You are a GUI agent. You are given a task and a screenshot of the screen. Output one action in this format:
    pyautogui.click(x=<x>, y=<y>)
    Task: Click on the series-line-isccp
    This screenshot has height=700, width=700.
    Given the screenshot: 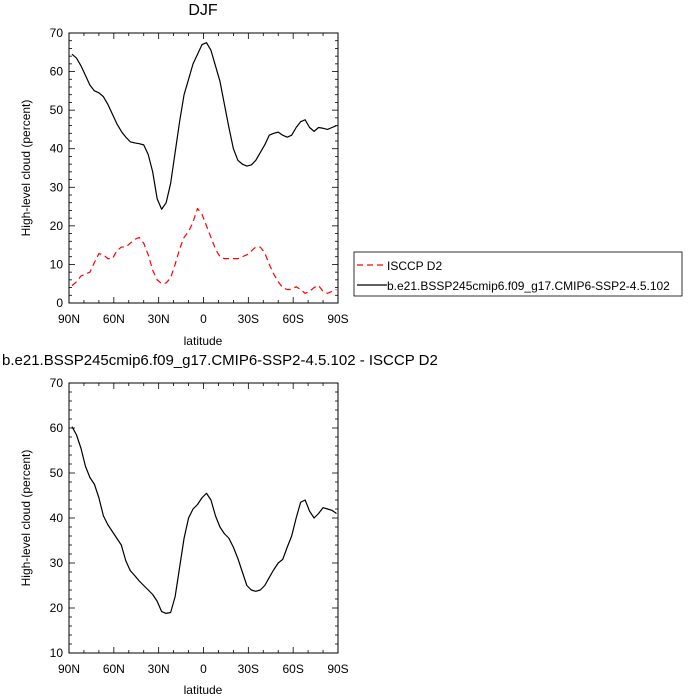 What is the action you would take?
    pyautogui.click(x=204, y=250)
    